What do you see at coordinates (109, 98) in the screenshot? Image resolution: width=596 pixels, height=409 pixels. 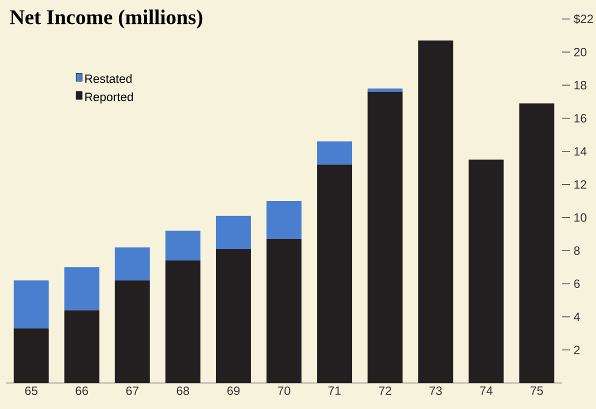 I see `legend-label: Reported` at bounding box center [109, 98].